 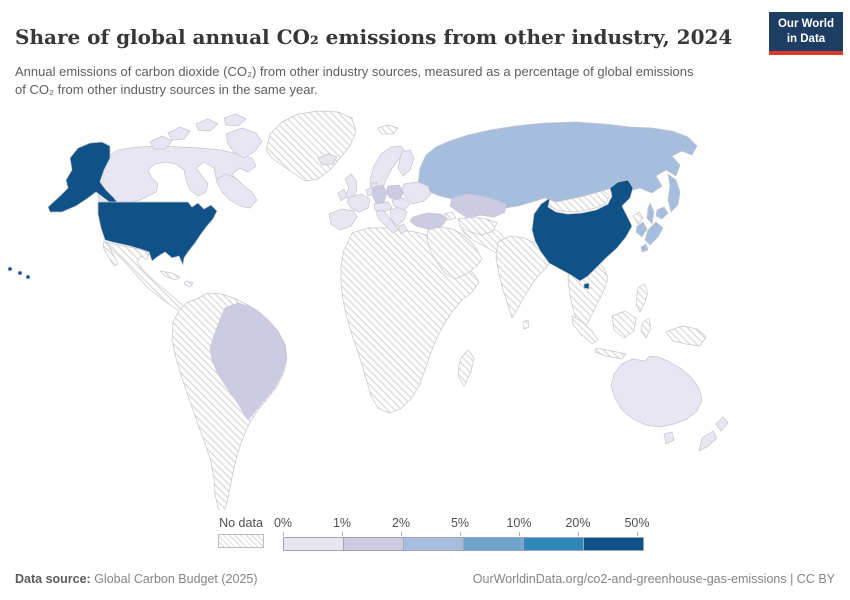 What do you see at coordinates (388, 129) in the screenshot?
I see `country-svalbard` at bounding box center [388, 129].